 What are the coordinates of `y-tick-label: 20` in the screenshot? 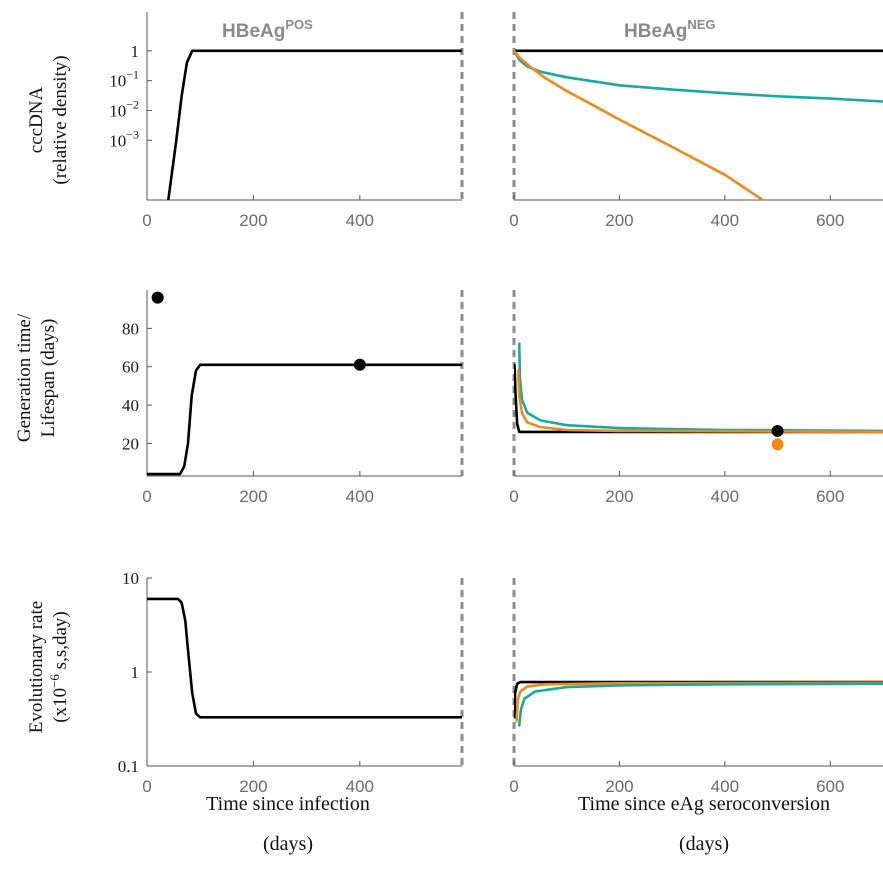 It's located at (130, 443).